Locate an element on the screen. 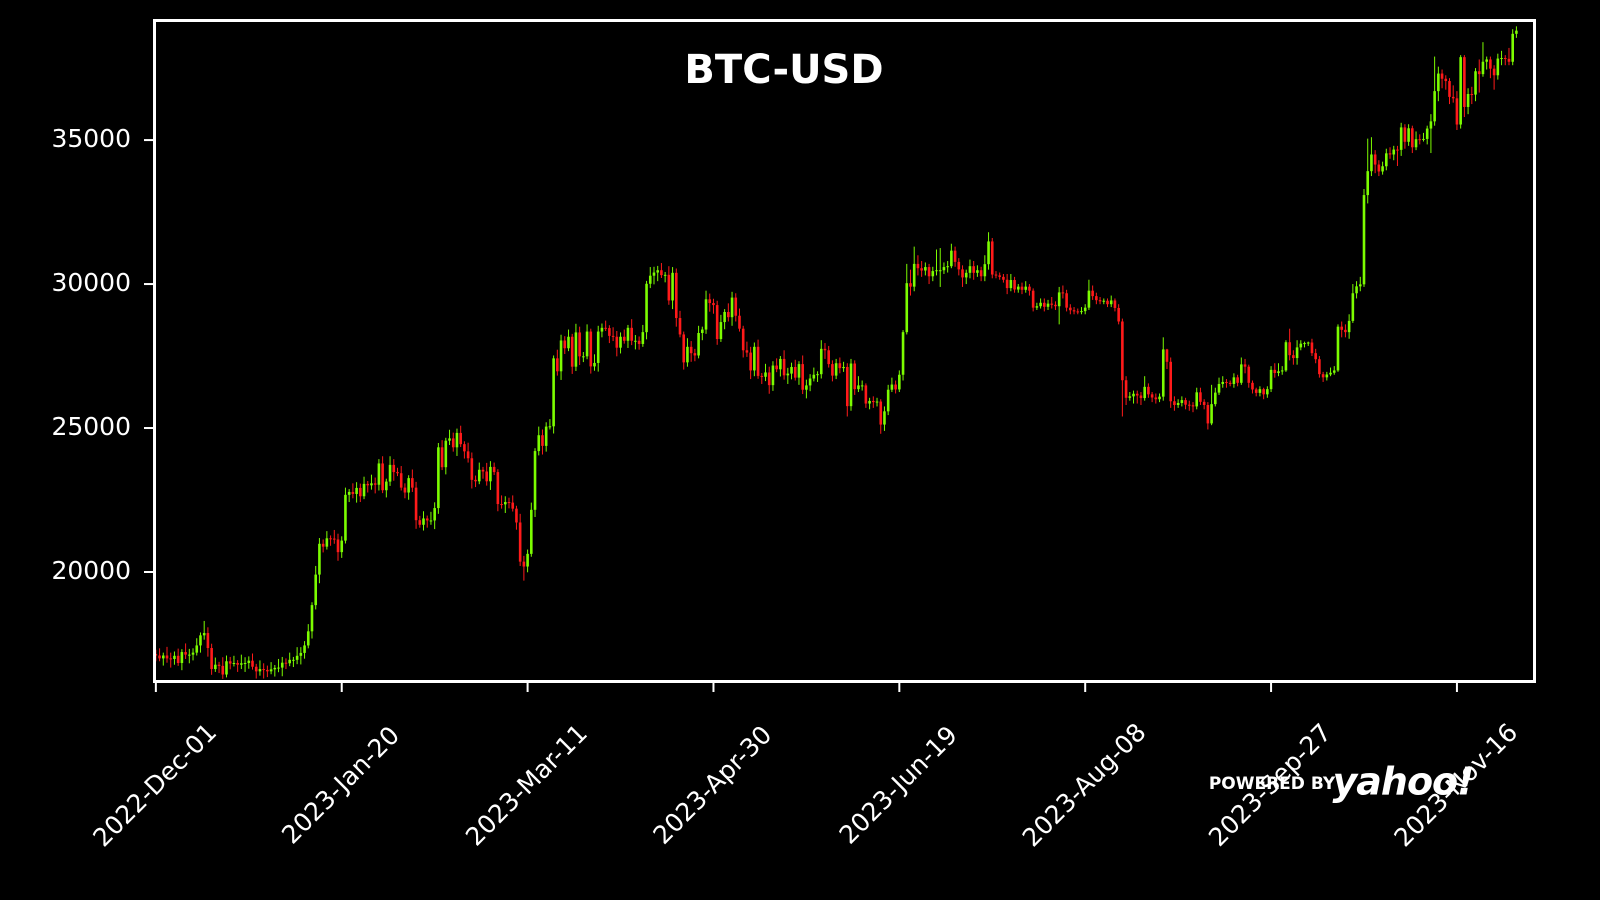 Image resolution: width=1600 pixels, height=900 pixels. y-tick-label: 20000 is located at coordinates (91, 570).